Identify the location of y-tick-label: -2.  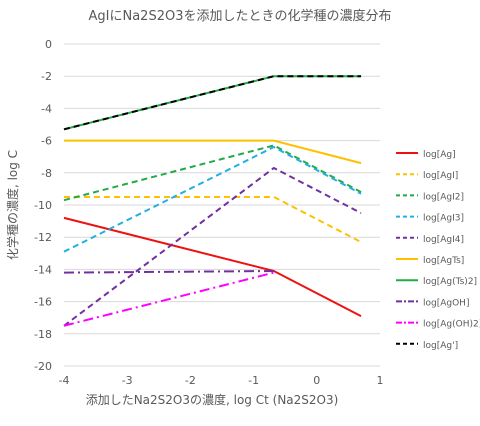
(46, 76).